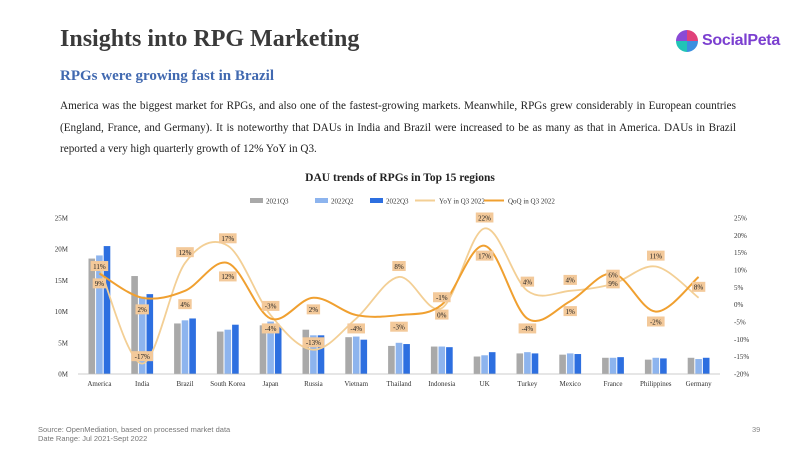  Describe the element at coordinates (485, 384) in the screenshot. I see `x-tick-label: UK` at that location.